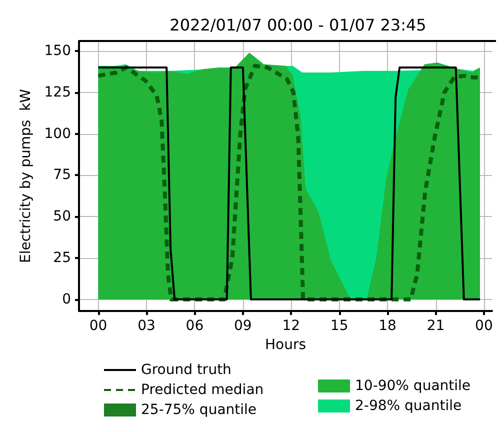 The image size is (504, 432). Describe the element at coordinates (62, 258) in the screenshot. I see `y-tick-label: 25` at that location.